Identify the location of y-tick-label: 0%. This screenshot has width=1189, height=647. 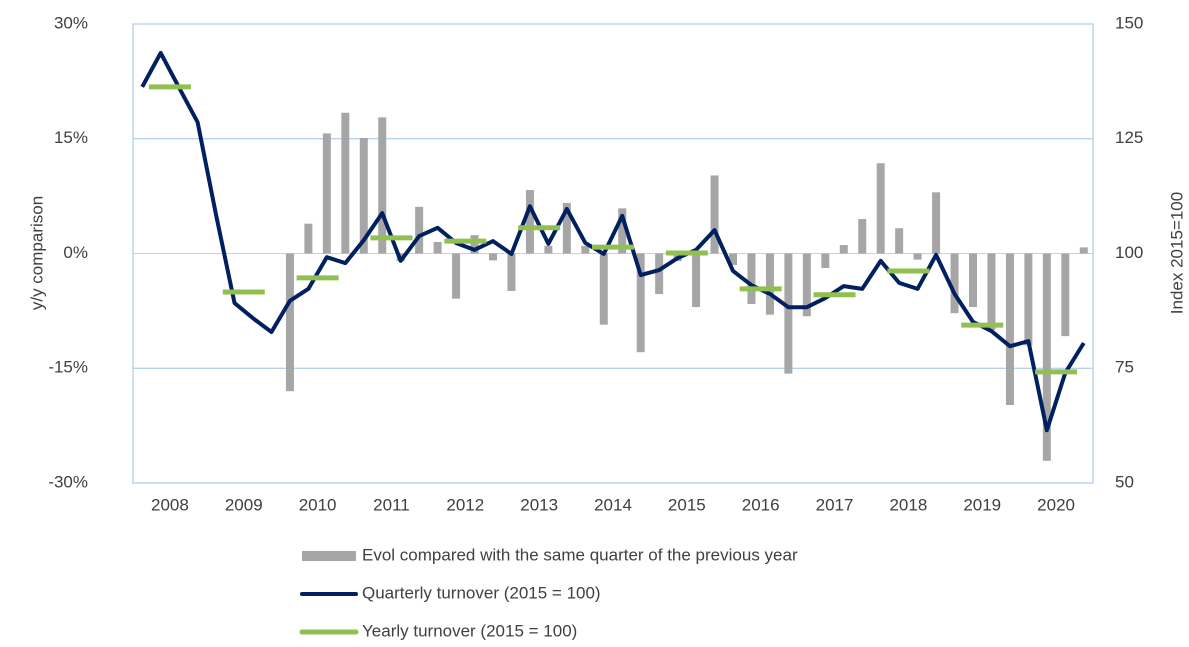
(75, 252).